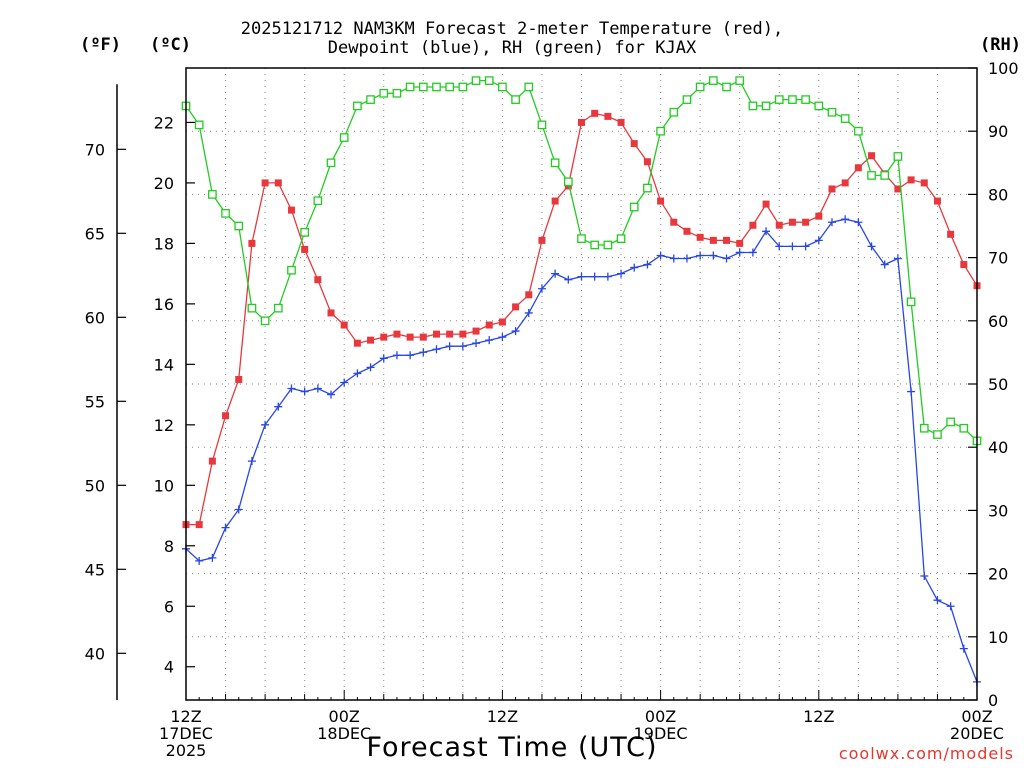 The width and height of the screenshot is (1024, 768). I want to click on fahrenheit-tick-label: 50, so click(95, 485).